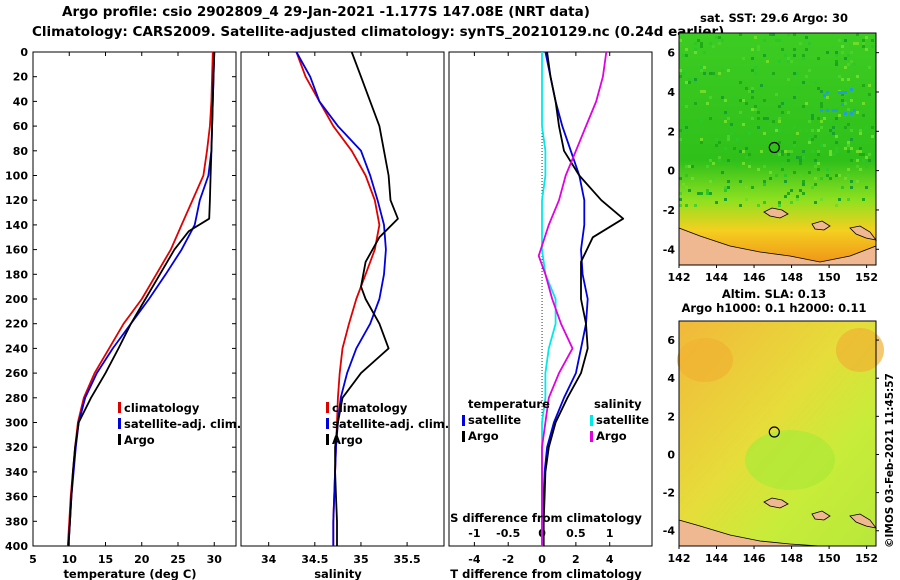 The height and width of the screenshot is (580, 900). I want to click on legend-temperature-title: temperature, so click(509, 404).